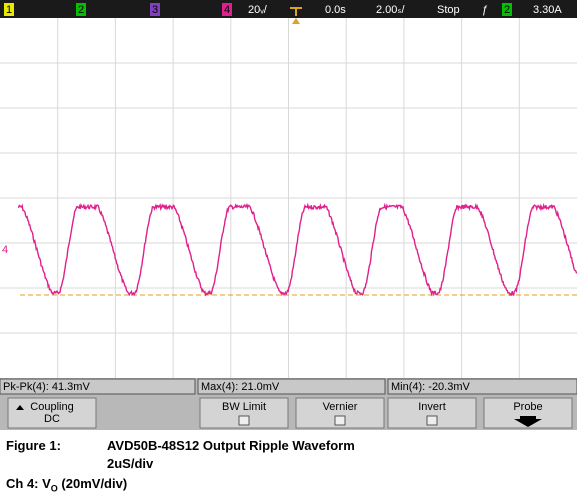  I want to click on ch-sub: O, so click(54, 488).